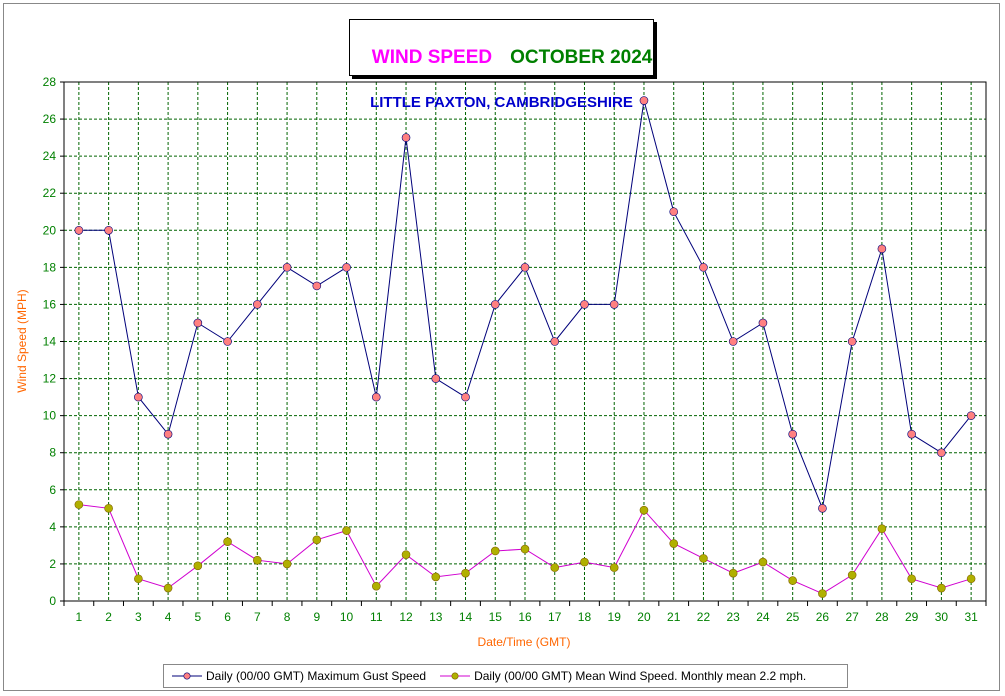 The height and width of the screenshot is (696, 1005). What do you see at coordinates (50, 304) in the screenshot?
I see `y-tick-label: 16` at bounding box center [50, 304].